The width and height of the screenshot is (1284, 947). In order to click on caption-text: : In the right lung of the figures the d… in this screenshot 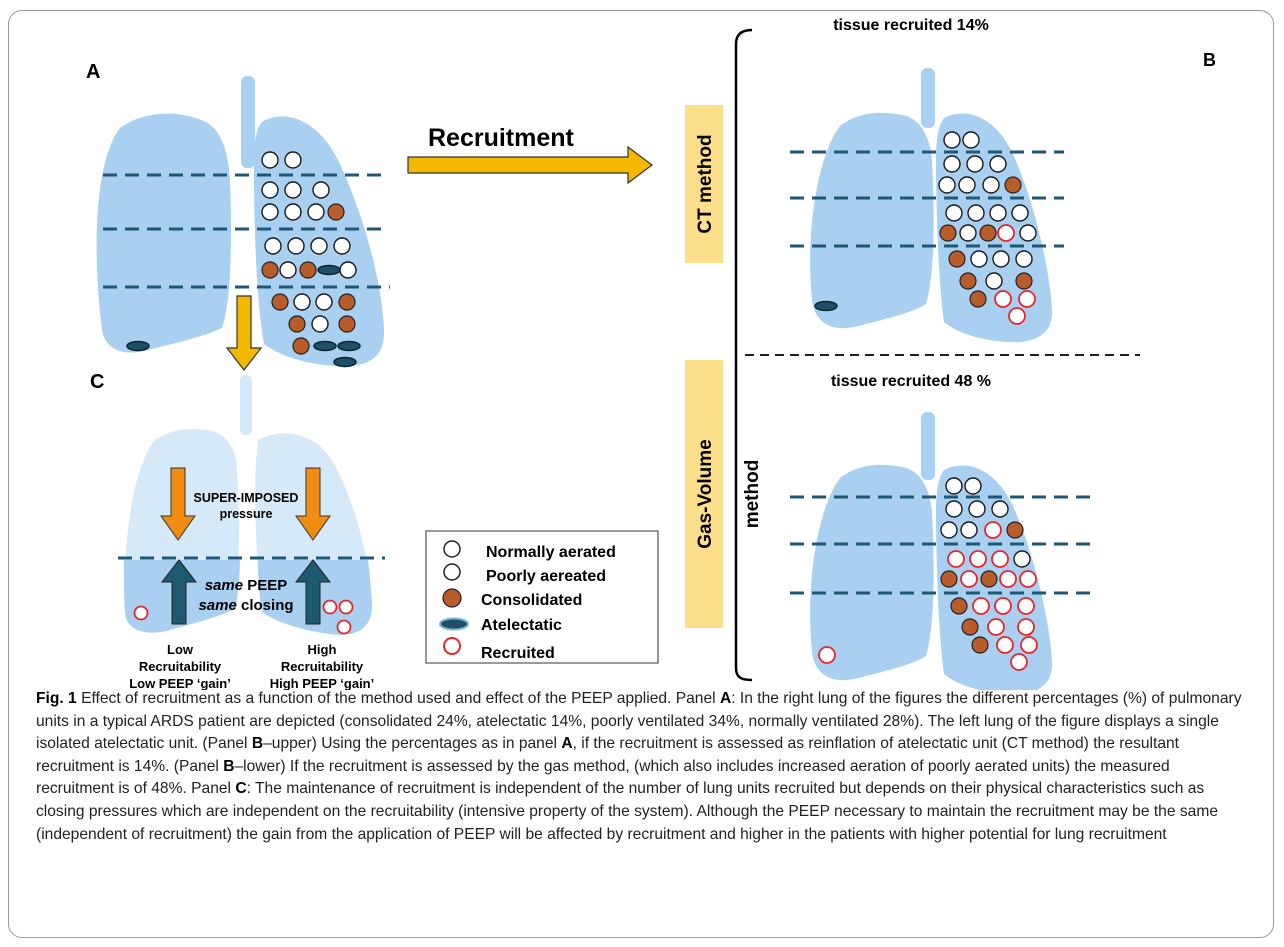, I will do `click(639, 721)`.